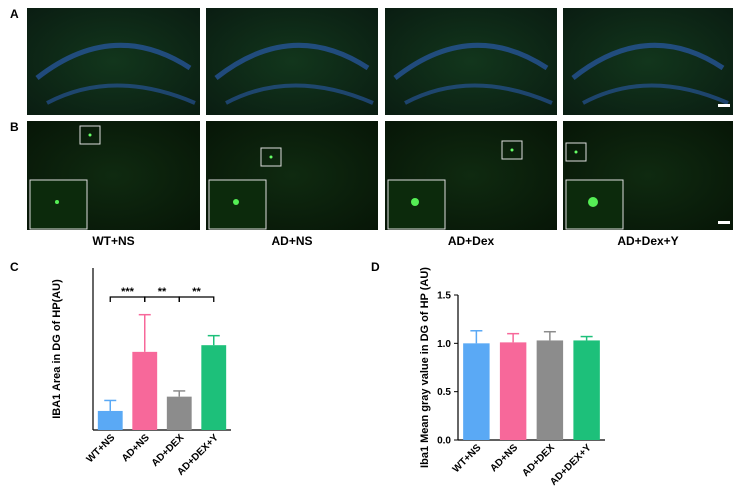 This screenshot has width=737, height=502. Describe the element at coordinates (425, 367) in the screenshot. I see `y-axis-label: Iba1 Mean gray value in DG of HP (AU)` at that location.